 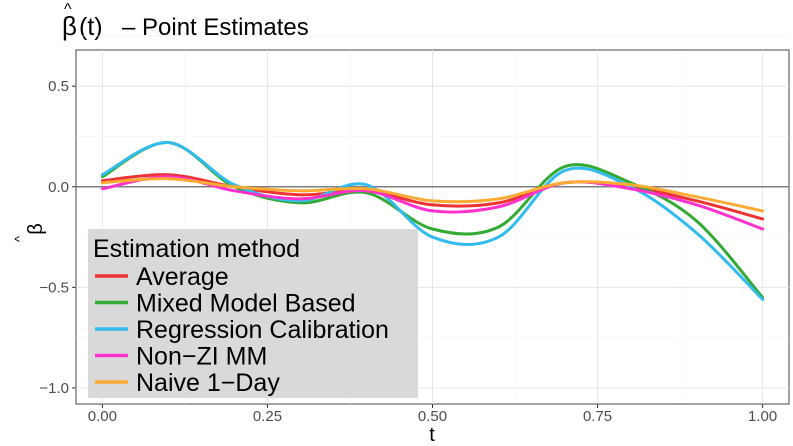 I want to click on title-paren: (t), so click(x=91, y=27).